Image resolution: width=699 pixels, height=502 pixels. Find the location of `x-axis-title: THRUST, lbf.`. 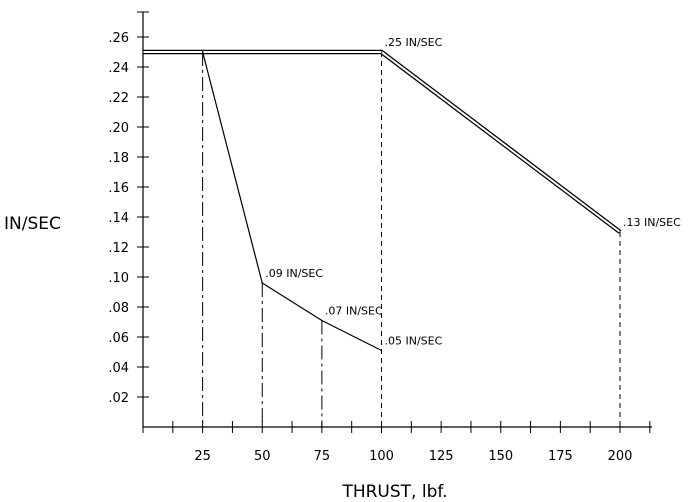

x-axis-title: THRUST, lbf. is located at coordinates (394, 492).